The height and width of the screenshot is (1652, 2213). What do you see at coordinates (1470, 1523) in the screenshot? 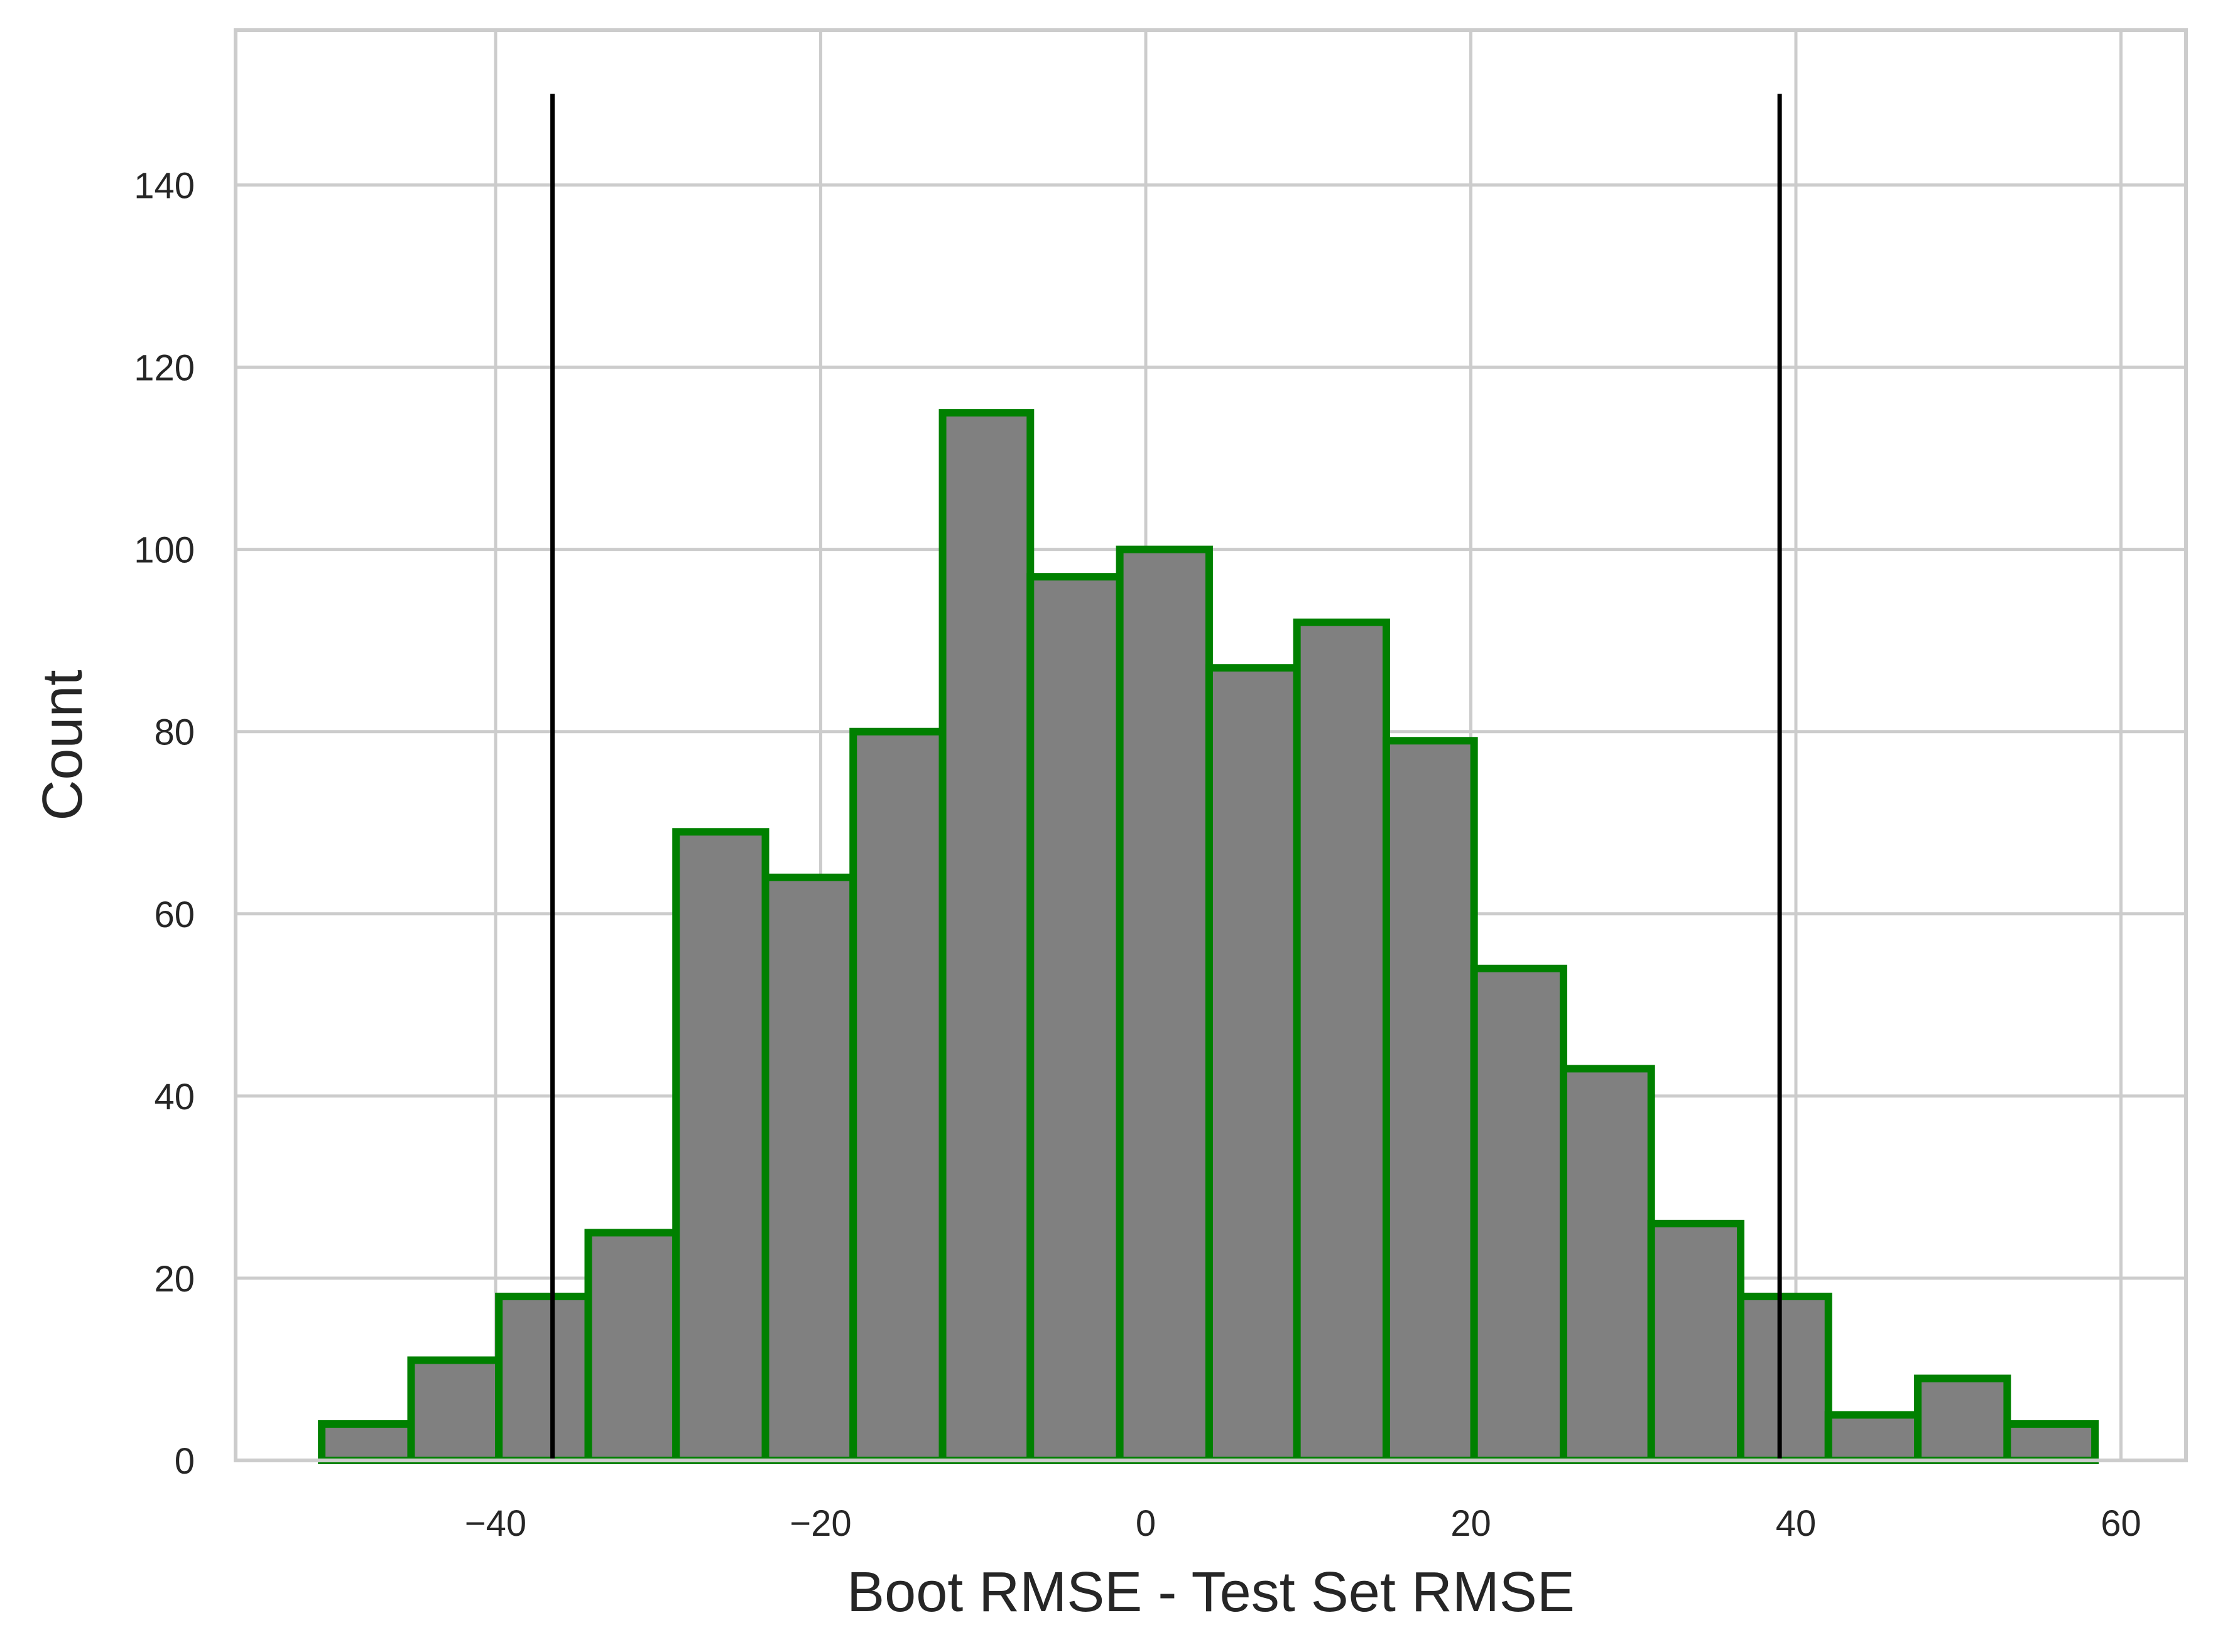
I see `x-tick-label: 20` at bounding box center [1470, 1523].